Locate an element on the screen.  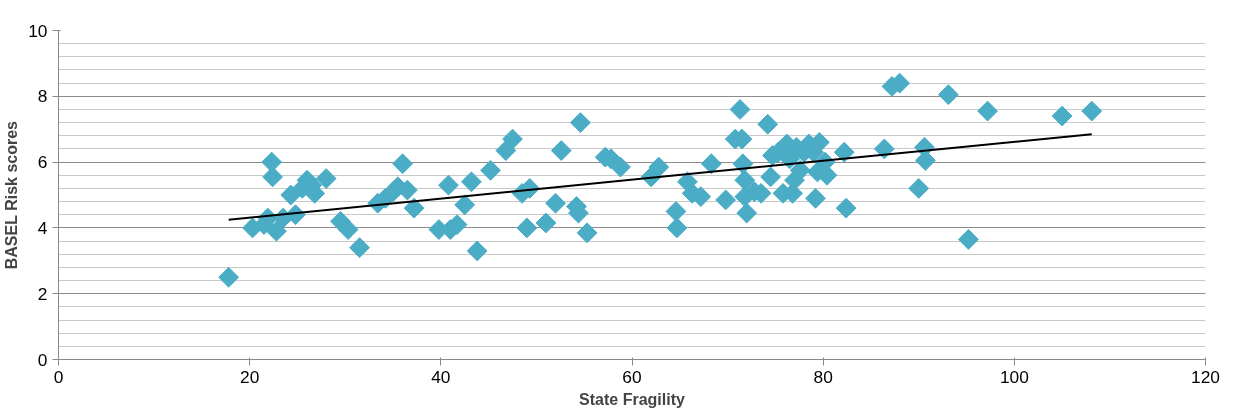
x-tick-label: 120 is located at coordinates (1205, 376).